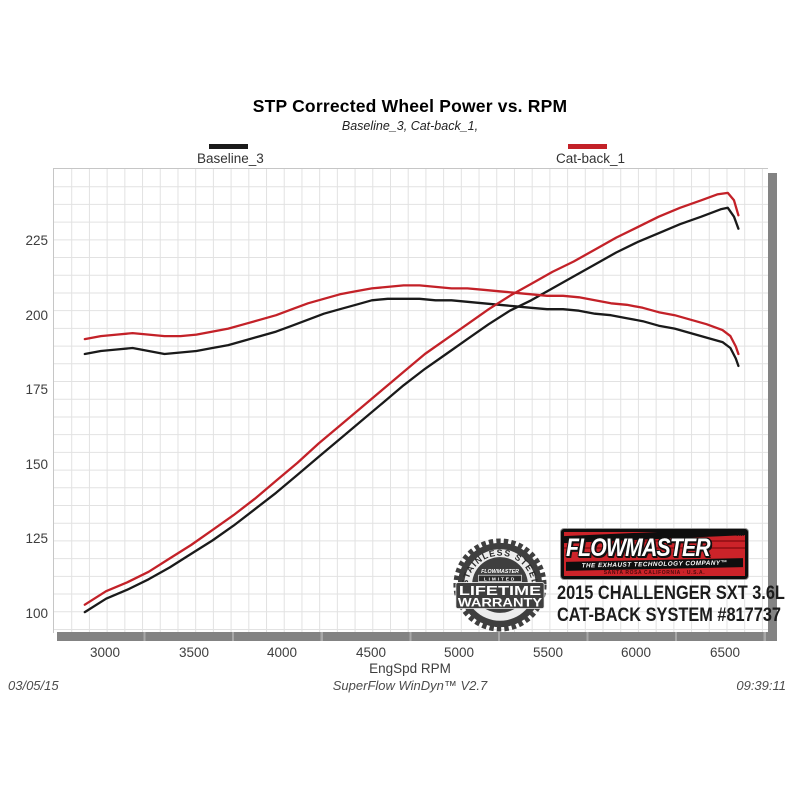 This screenshot has height=792, width=792. I want to click on legend-swatch-catback, so click(587, 146).